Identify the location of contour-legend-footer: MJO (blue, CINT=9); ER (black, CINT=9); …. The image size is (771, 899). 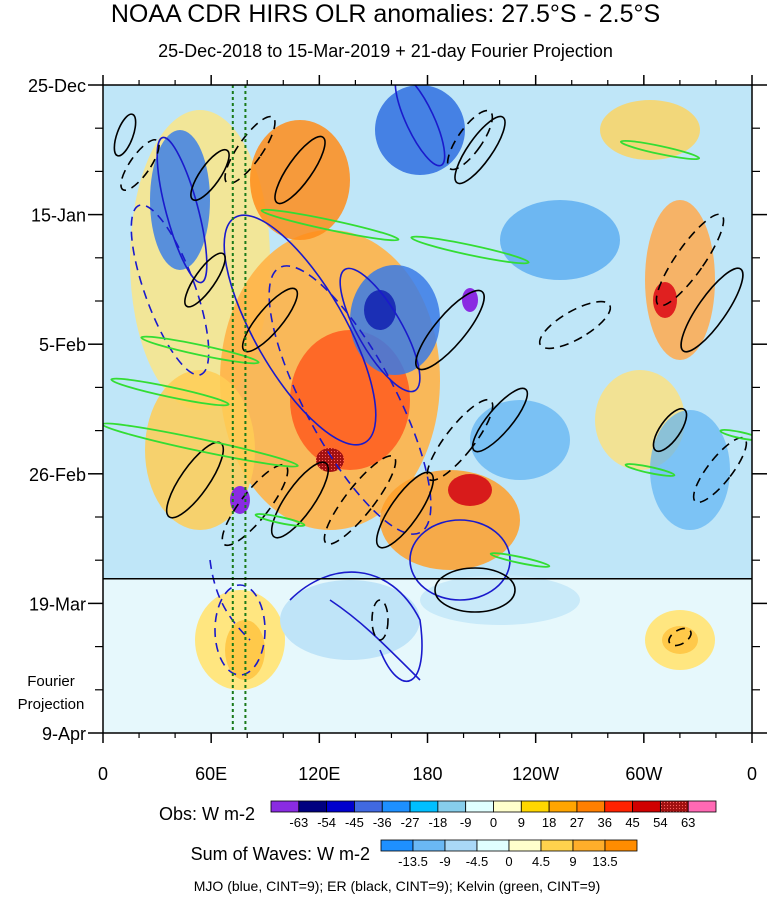
(397, 886).